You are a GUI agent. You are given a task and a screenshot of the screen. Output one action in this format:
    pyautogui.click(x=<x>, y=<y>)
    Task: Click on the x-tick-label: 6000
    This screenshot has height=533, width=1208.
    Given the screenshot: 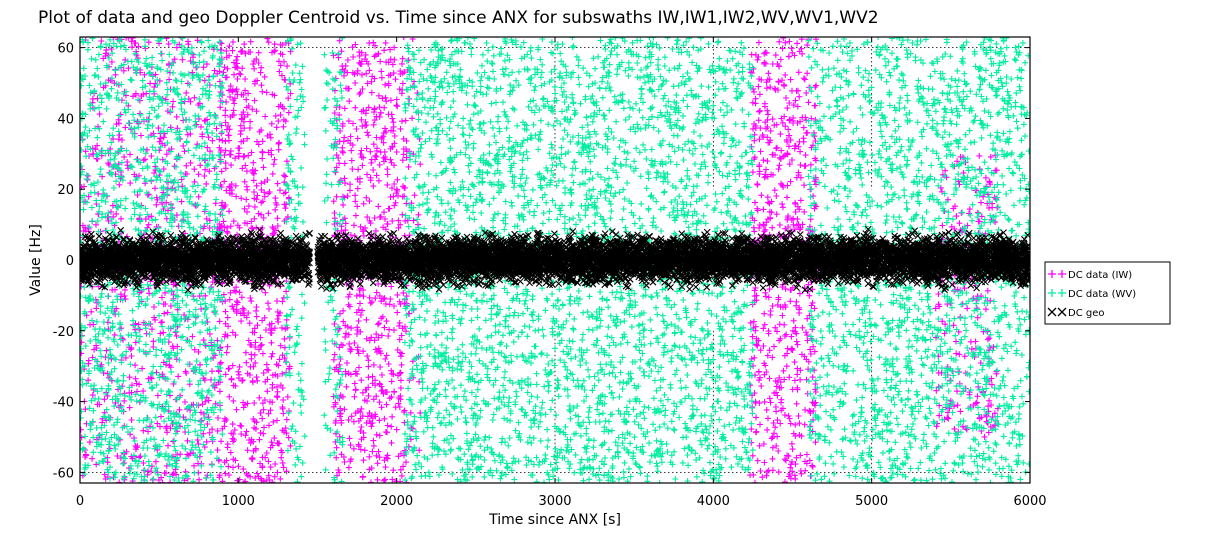 What is the action you would take?
    pyautogui.click(x=1029, y=501)
    